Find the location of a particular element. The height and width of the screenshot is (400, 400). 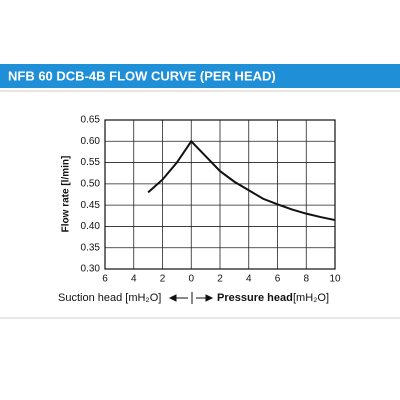

y-tick-label: 0.45 is located at coordinates (91, 205).